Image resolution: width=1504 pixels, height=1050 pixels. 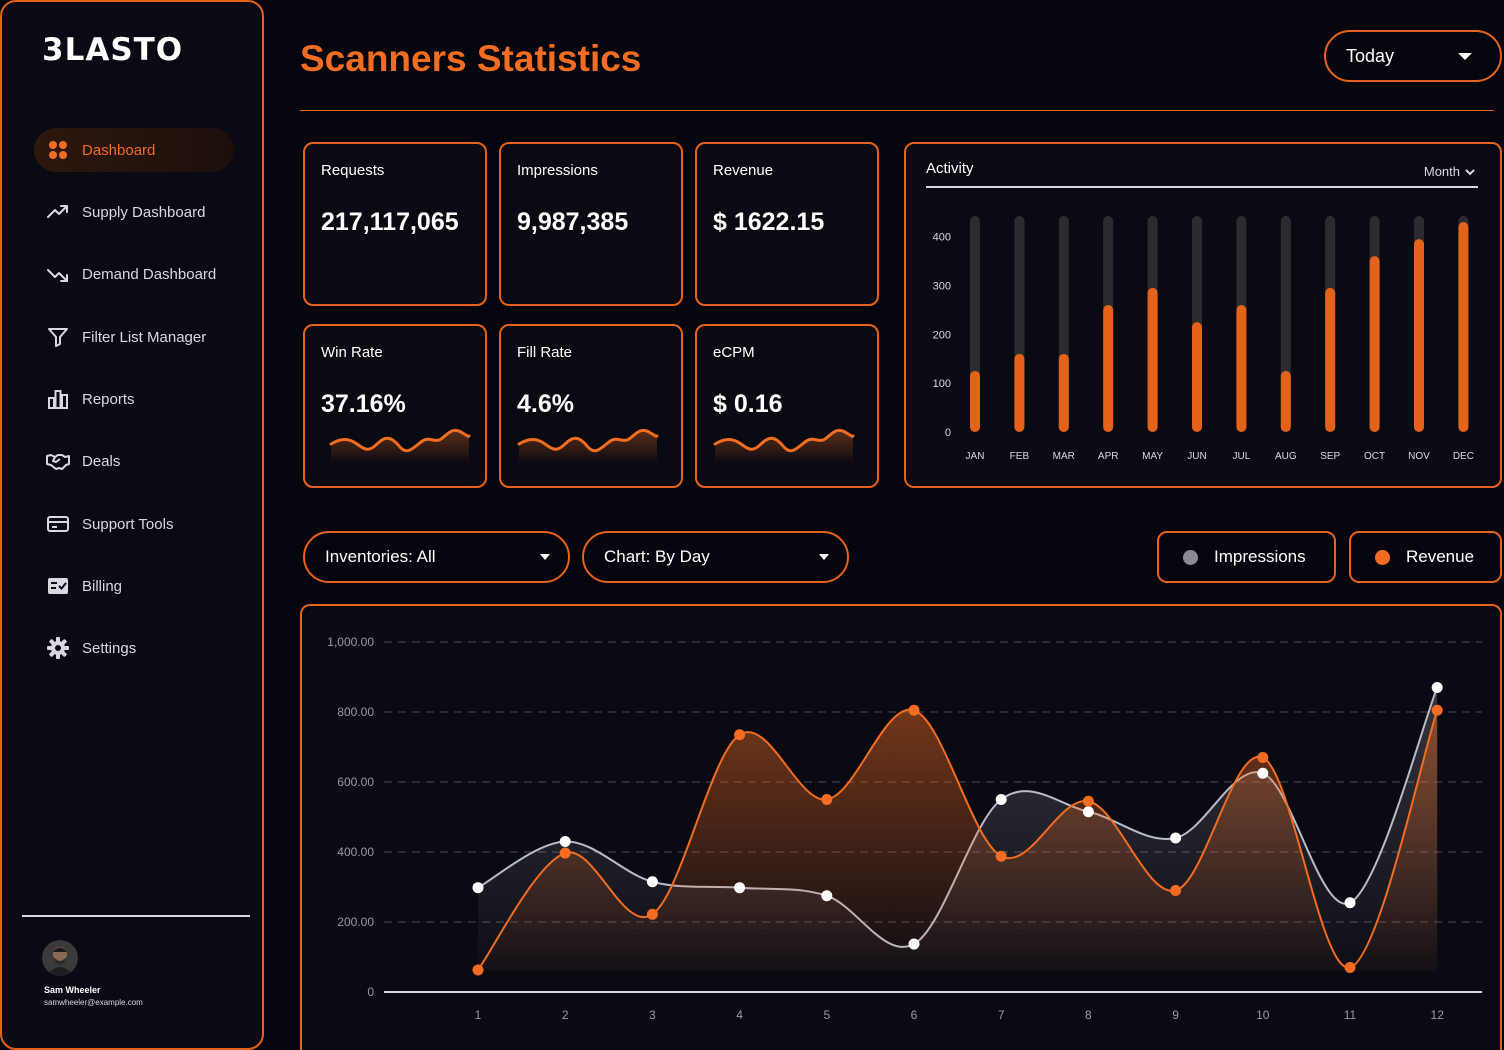 What do you see at coordinates (58, 399) in the screenshot?
I see `bar-chart-icon` at bounding box center [58, 399].